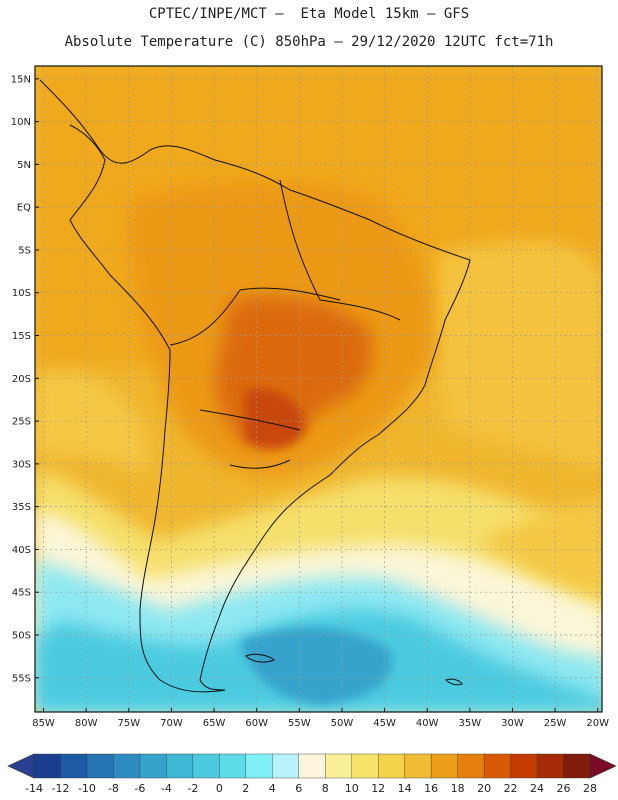 The image size is (618, 800). I want to click on latitude-label: 15S, so click(21, 336).